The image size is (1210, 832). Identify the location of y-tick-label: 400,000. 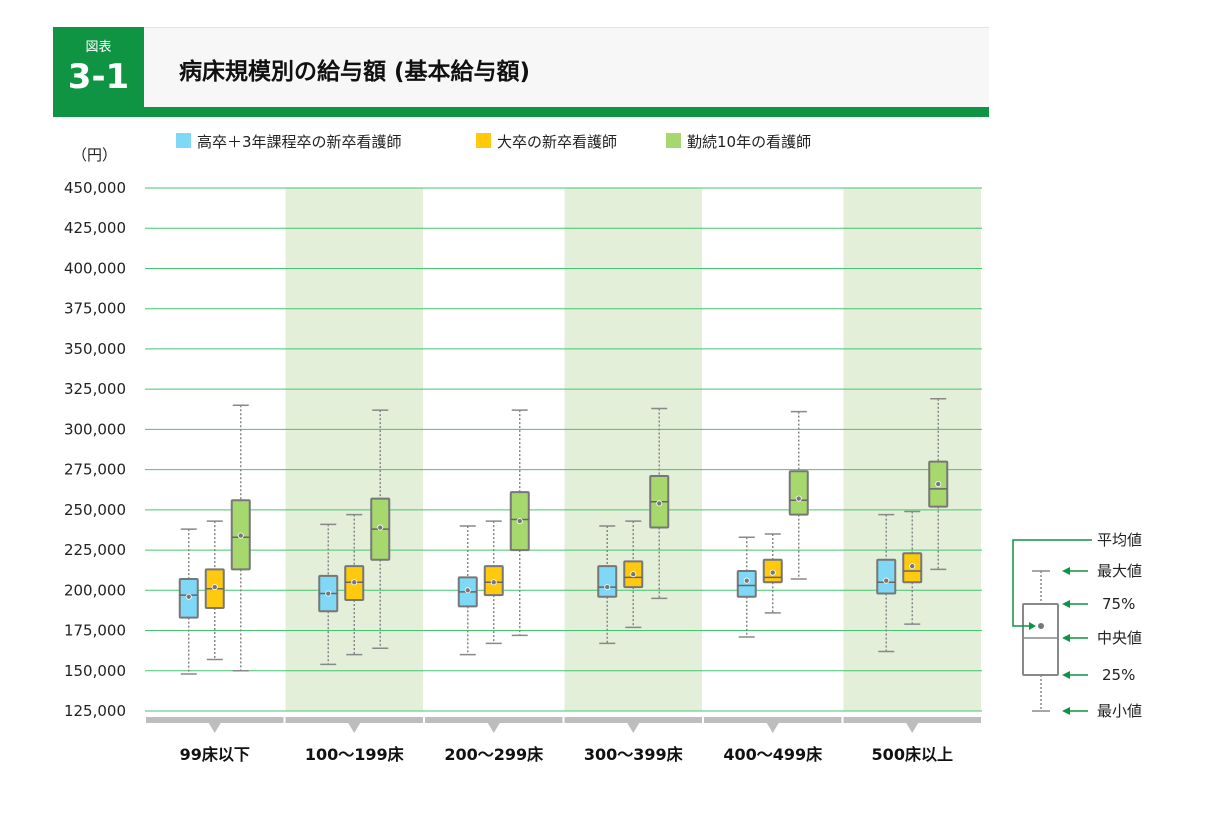
(95, 268).